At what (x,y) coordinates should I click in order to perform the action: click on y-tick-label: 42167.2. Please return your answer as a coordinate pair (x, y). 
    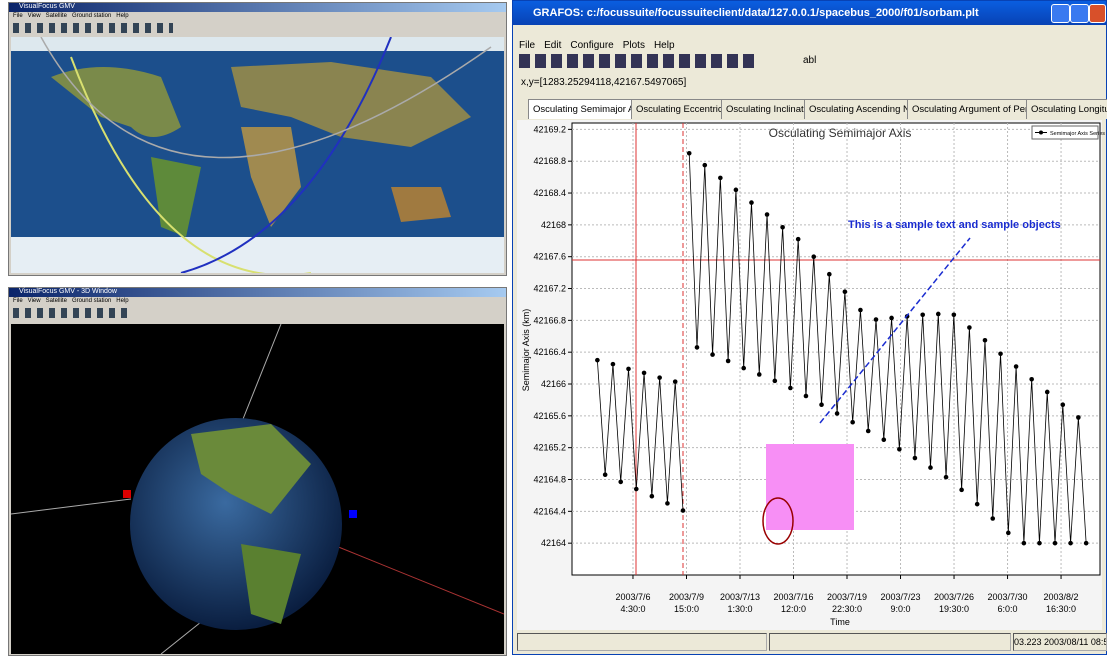
    Looking at the image, I should click on (549, 289).